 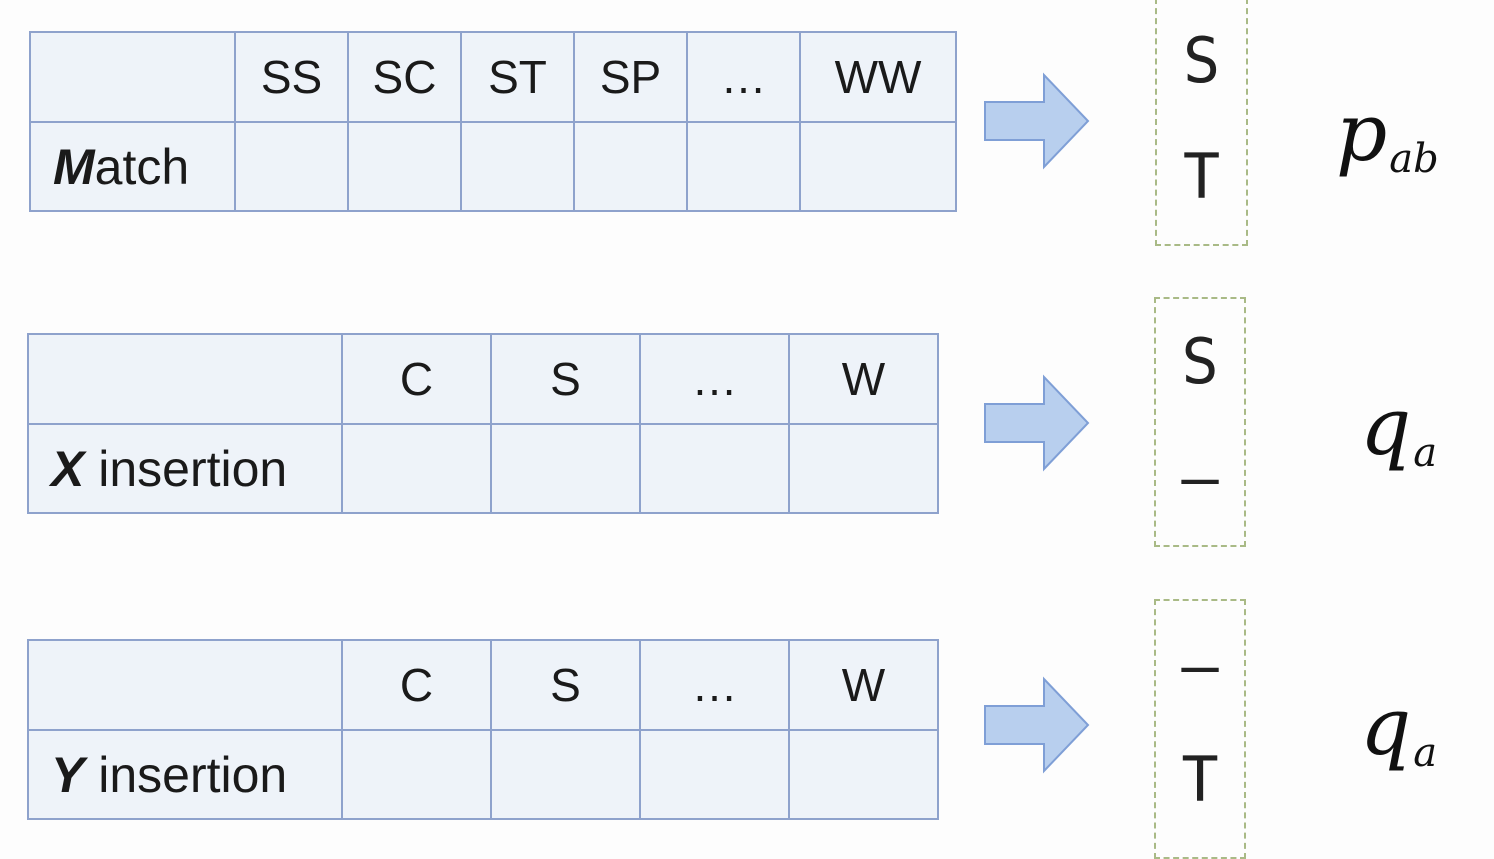 I want to click on row-label-letter: X, so click(x=68, y=468).